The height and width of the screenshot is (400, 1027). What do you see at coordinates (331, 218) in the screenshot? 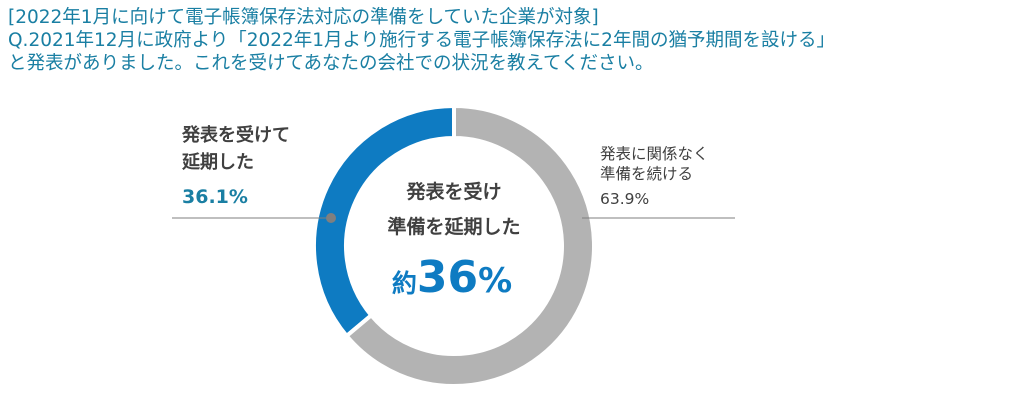
I see `left-leader-dot` at bounding box center [331, 218].